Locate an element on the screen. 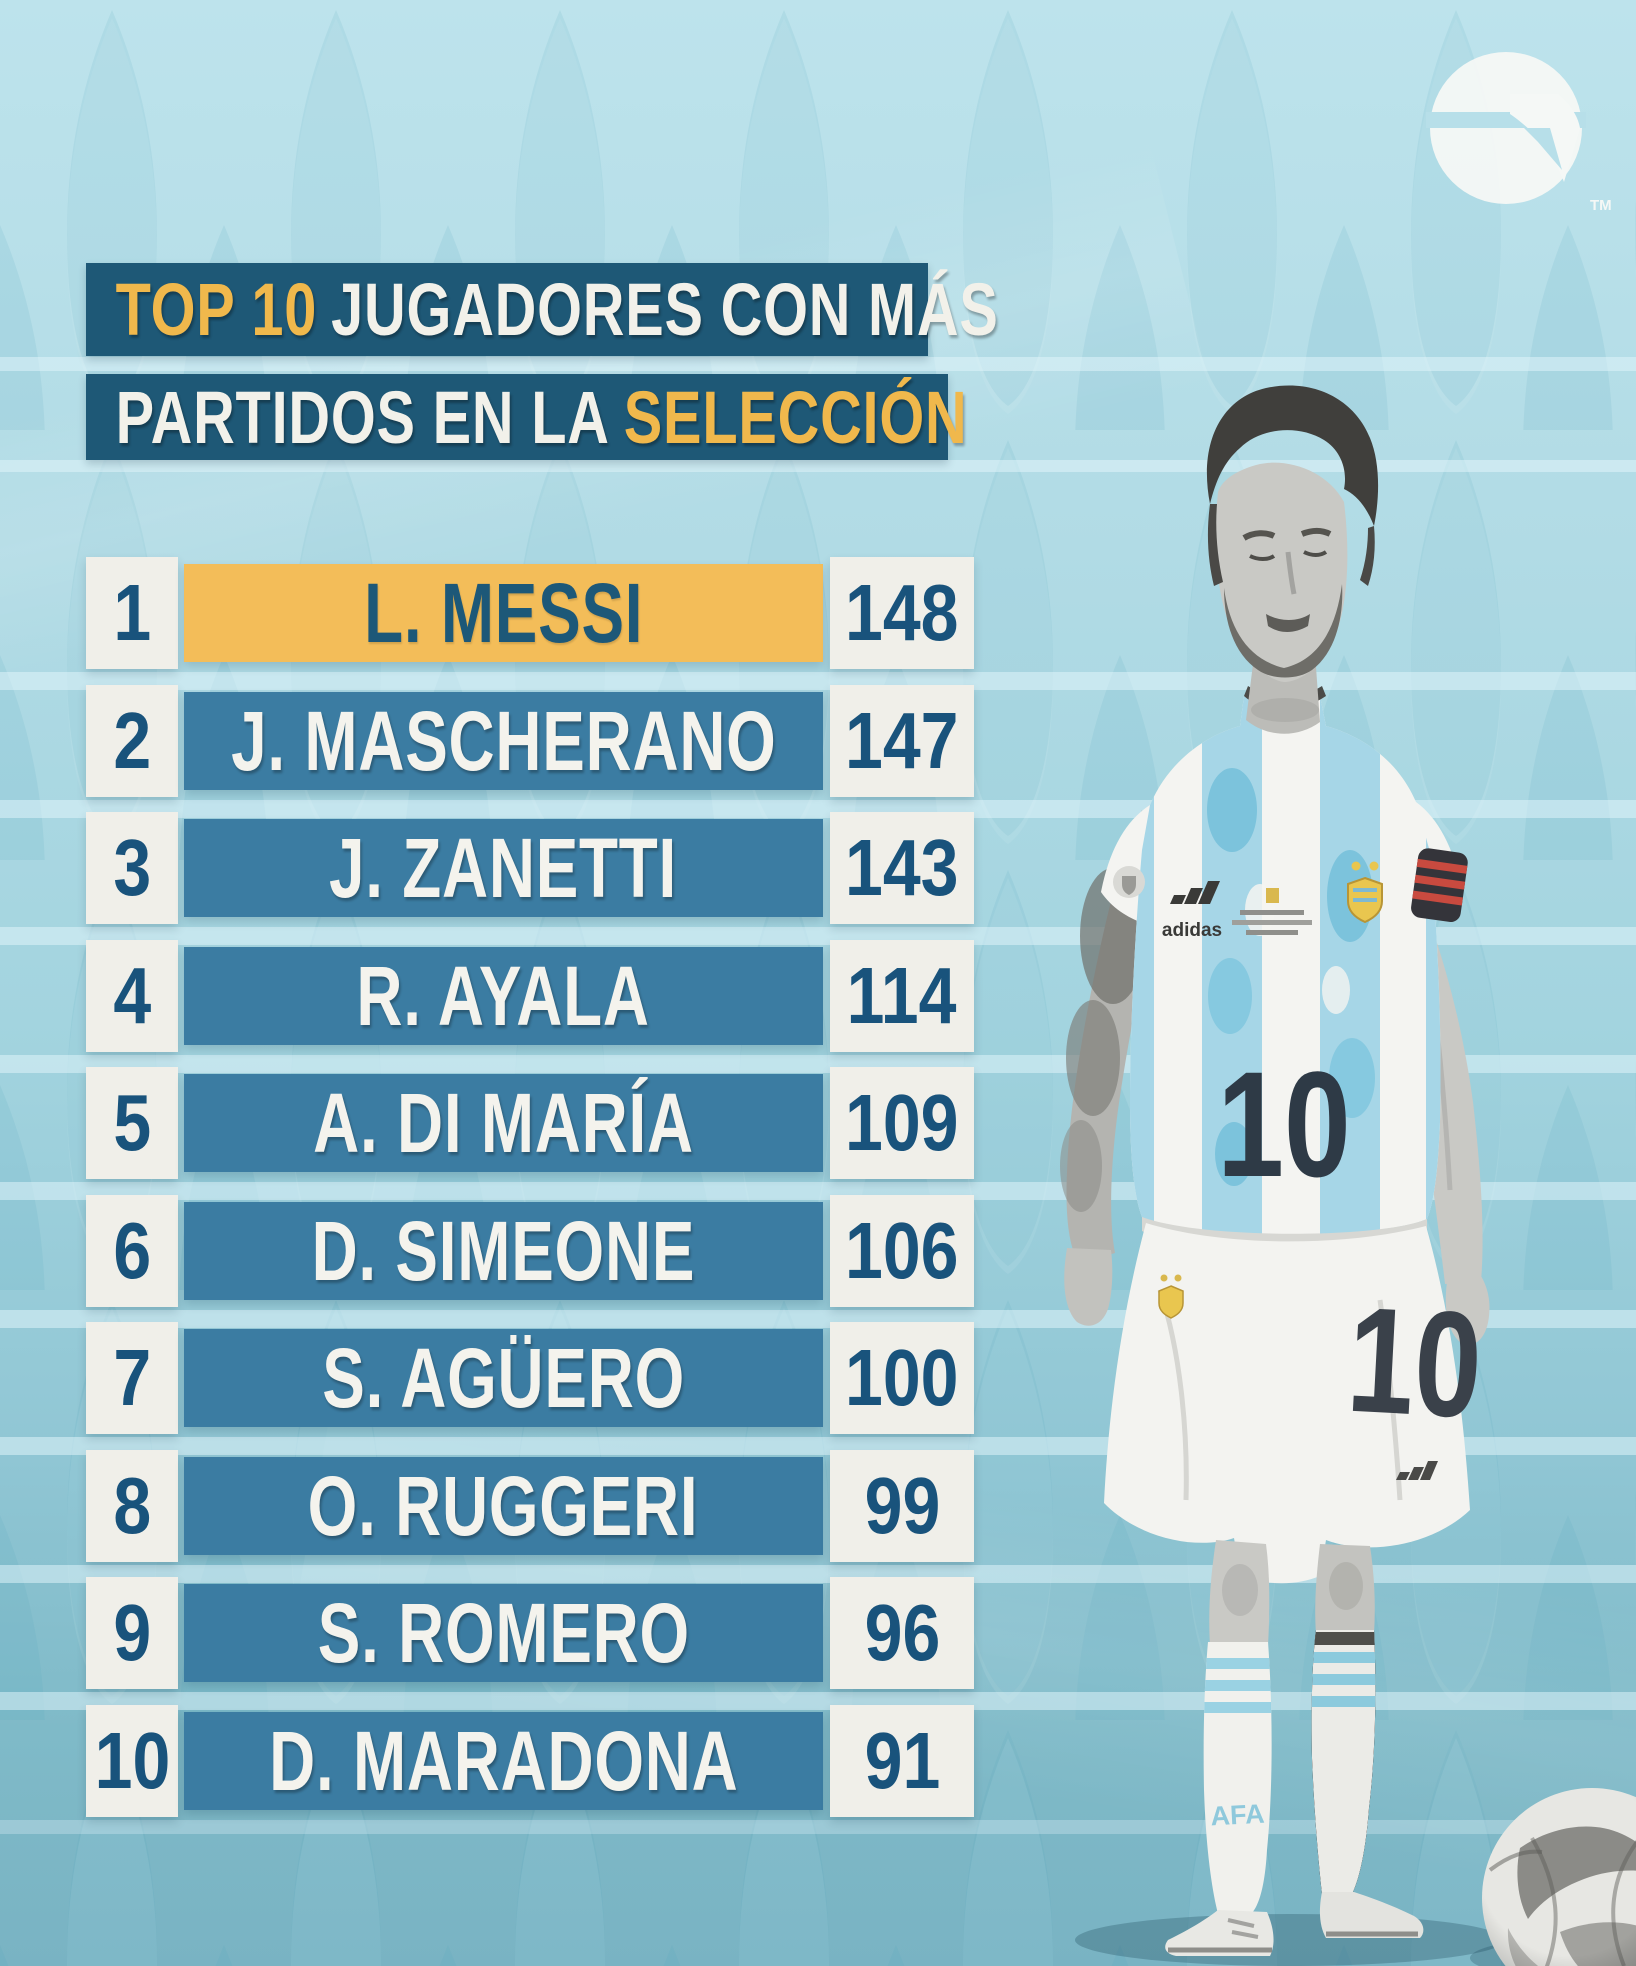  player-name-bar: J. MASCHERANO is located at coordinates (503, 741).